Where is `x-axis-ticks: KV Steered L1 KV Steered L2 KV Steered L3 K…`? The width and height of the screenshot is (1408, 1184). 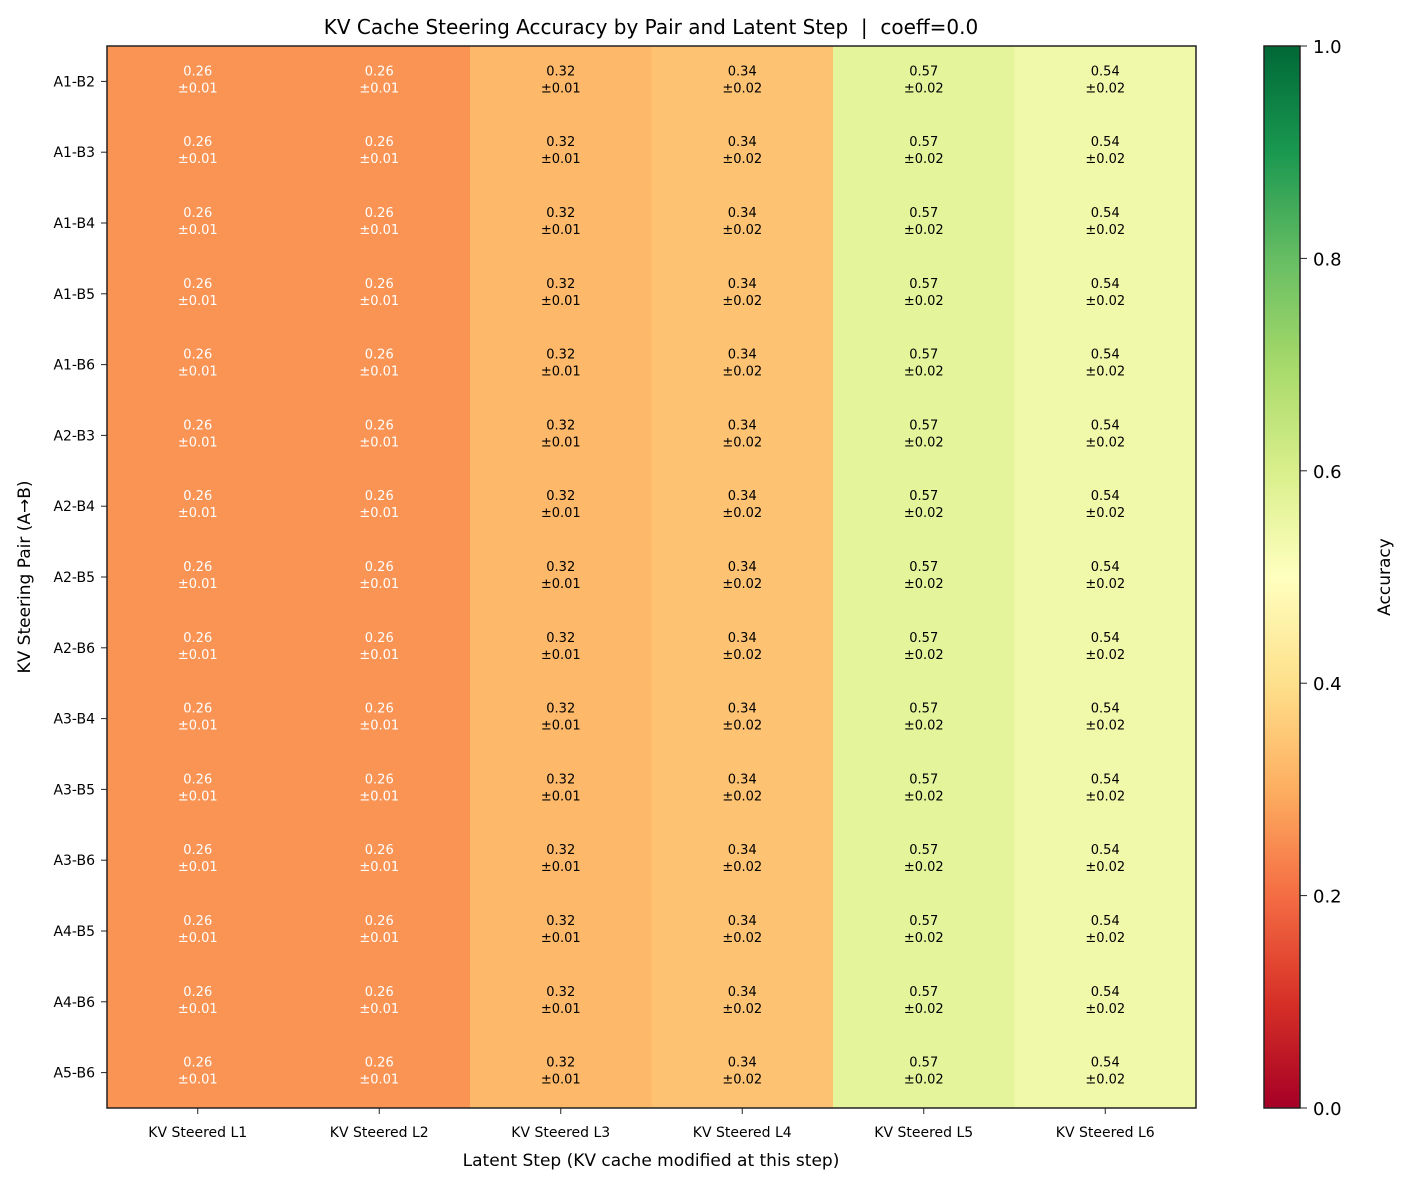 x-axis-ticks: KV Steered L1 KV Steered L2 KV Steered L3 K… is located at coordinates (651, 1124).